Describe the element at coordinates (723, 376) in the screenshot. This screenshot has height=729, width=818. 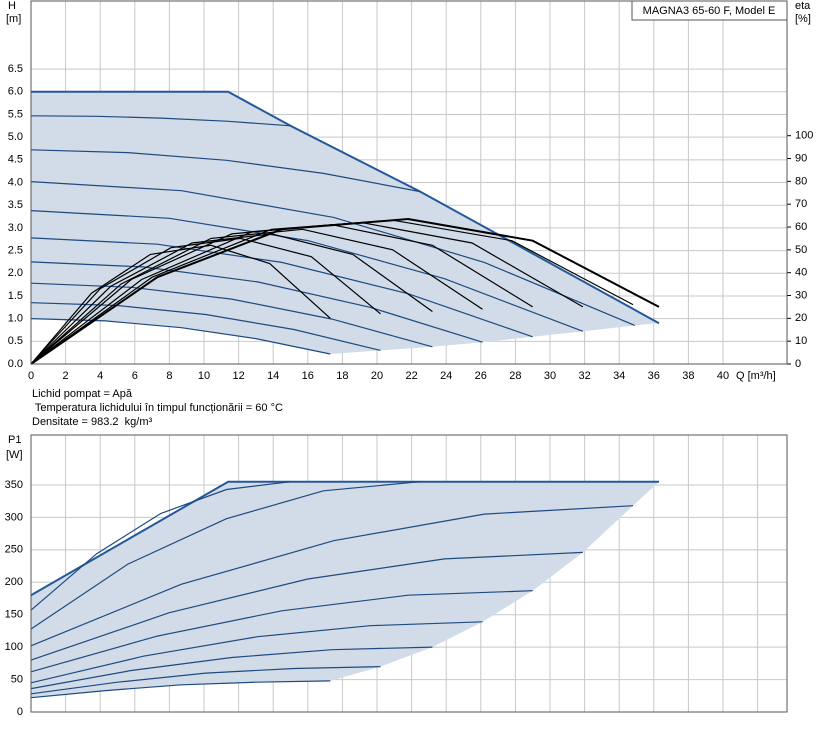
I see `x-tick-label: 40` at that location.